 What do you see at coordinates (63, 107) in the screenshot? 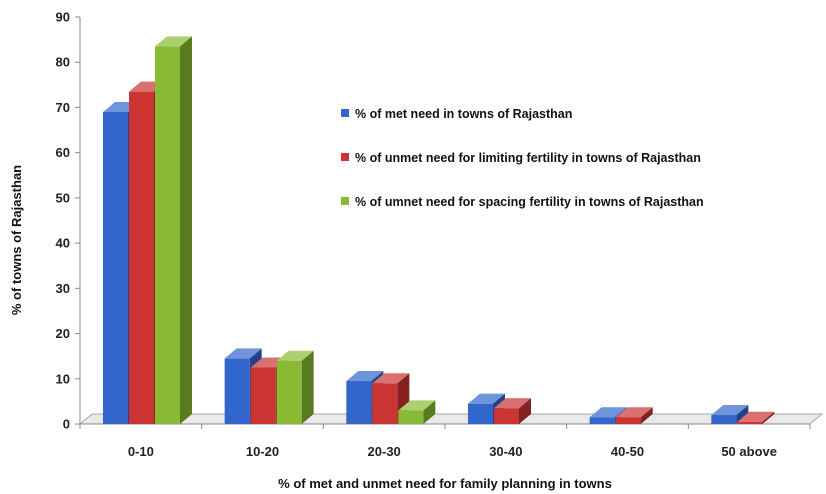
I see `y-tick-label: 70` at bounding box center [63, 107].